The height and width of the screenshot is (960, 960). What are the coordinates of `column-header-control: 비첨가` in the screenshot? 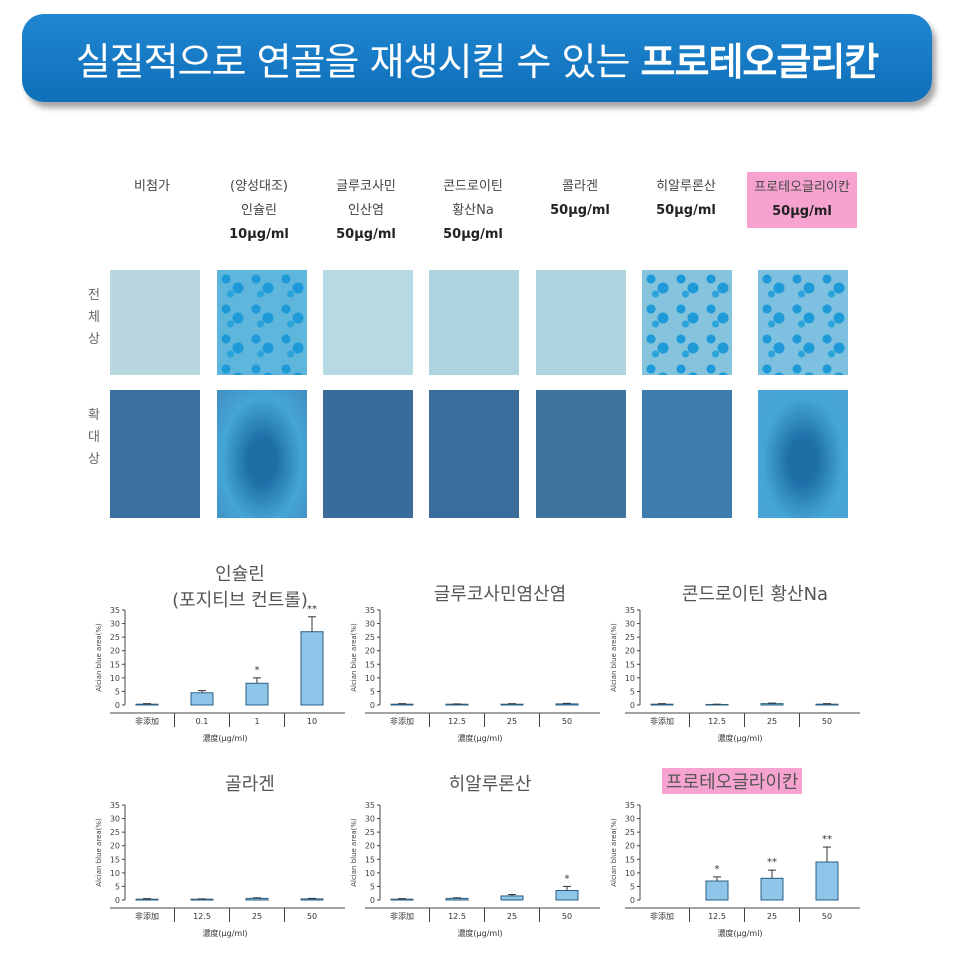 It's located at (152, 186).